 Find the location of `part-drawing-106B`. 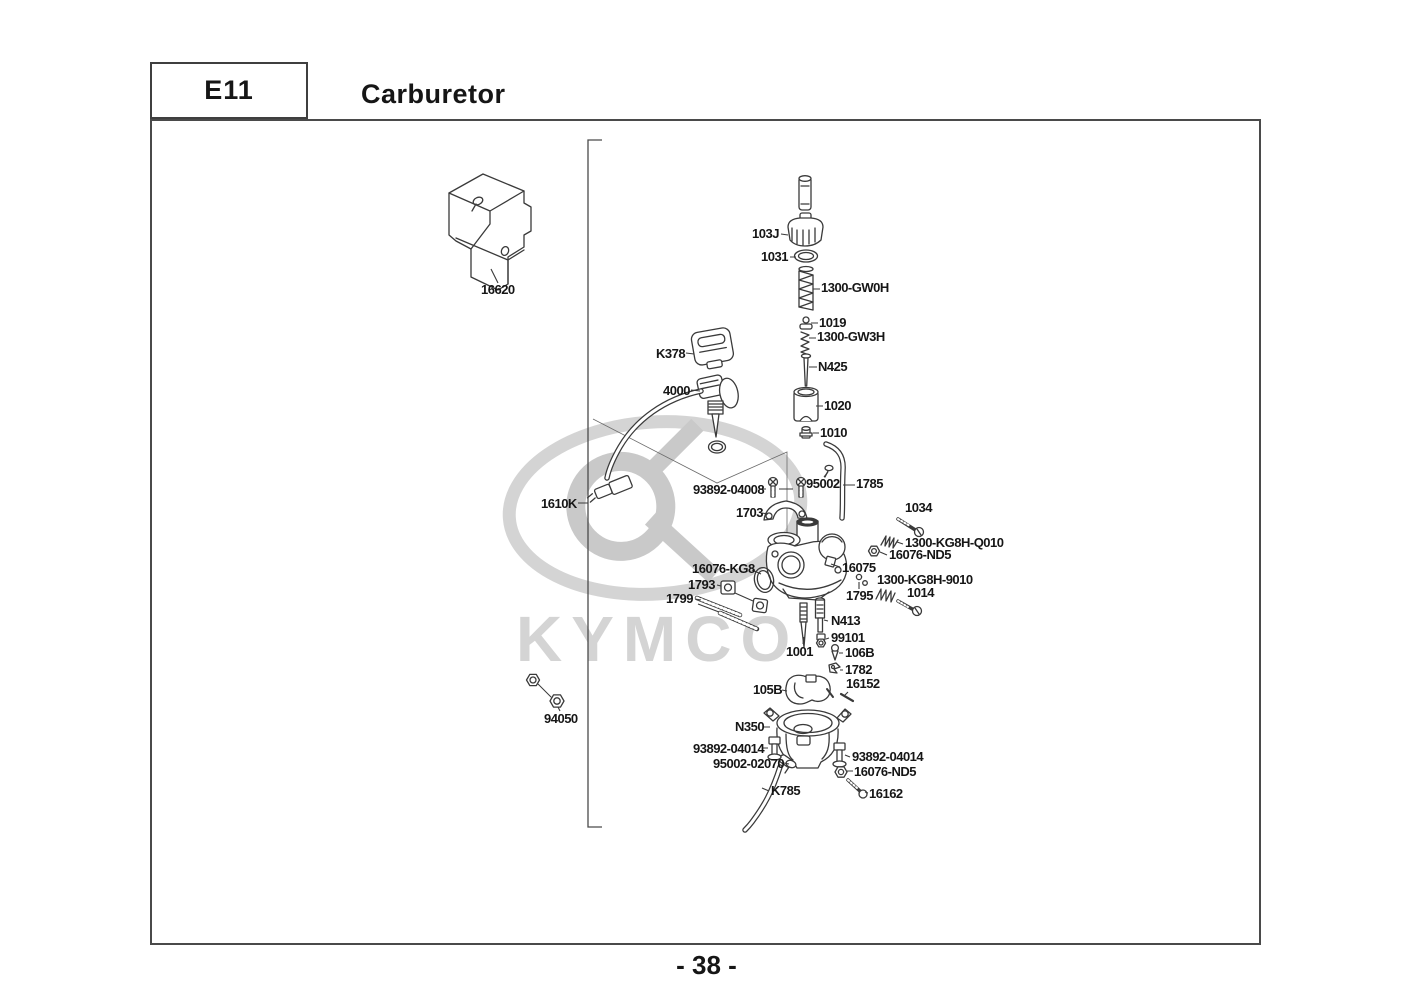

part-drawing-106B is located at coordinates (835, 652).